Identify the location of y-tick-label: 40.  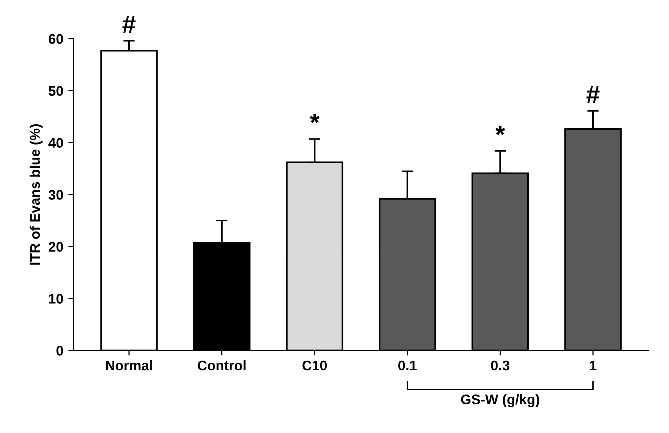
(56, 143).